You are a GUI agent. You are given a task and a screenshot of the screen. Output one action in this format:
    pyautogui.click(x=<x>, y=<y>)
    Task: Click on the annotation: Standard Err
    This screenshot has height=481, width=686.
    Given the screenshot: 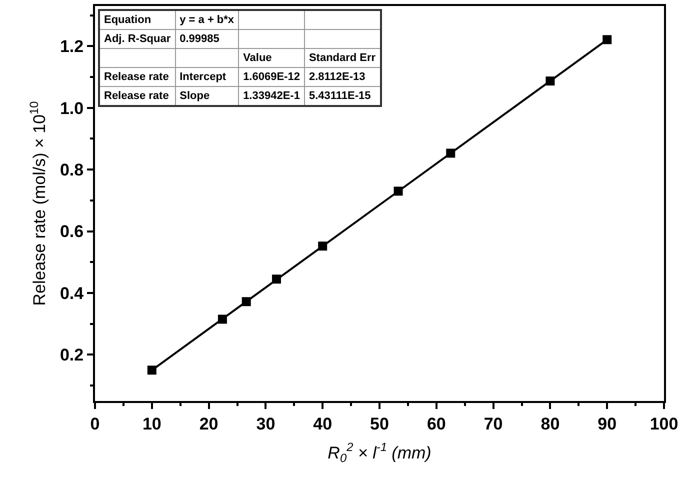 What is the action you would take?
    pyautogui.click(x=342, y=58)
    